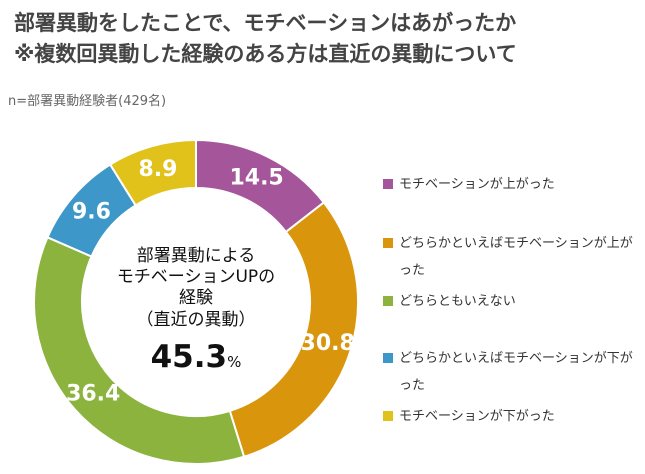 The height and width of the screenshot is (474, 645). What do you see at coordinates (196, 298) in the screenshot?
I see `center-label-line-3: 経験` at bounding box center [196, 298].